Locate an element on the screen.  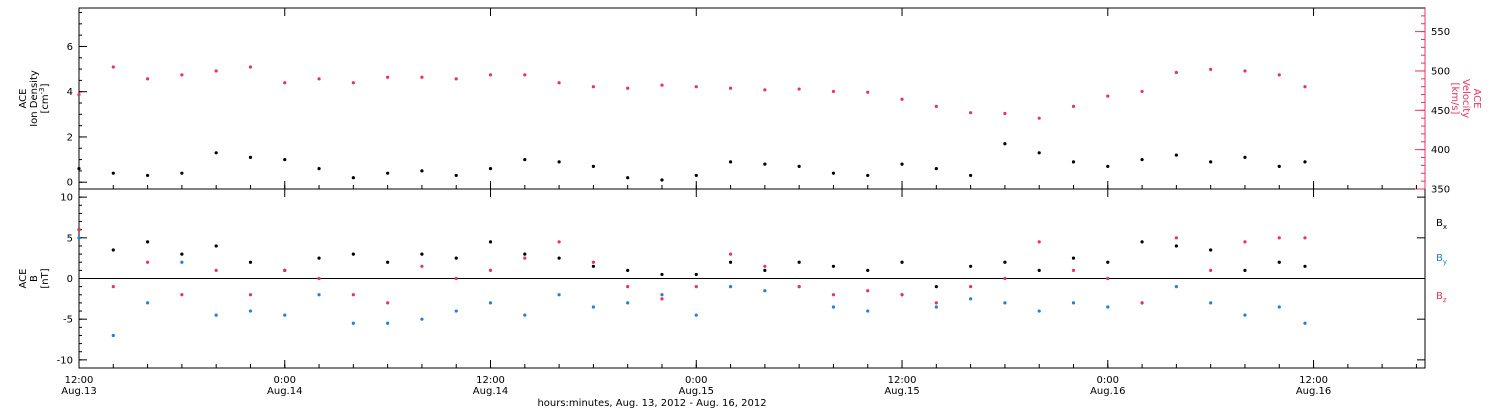
legend-sub: z is located at coordinates (1445, 300).